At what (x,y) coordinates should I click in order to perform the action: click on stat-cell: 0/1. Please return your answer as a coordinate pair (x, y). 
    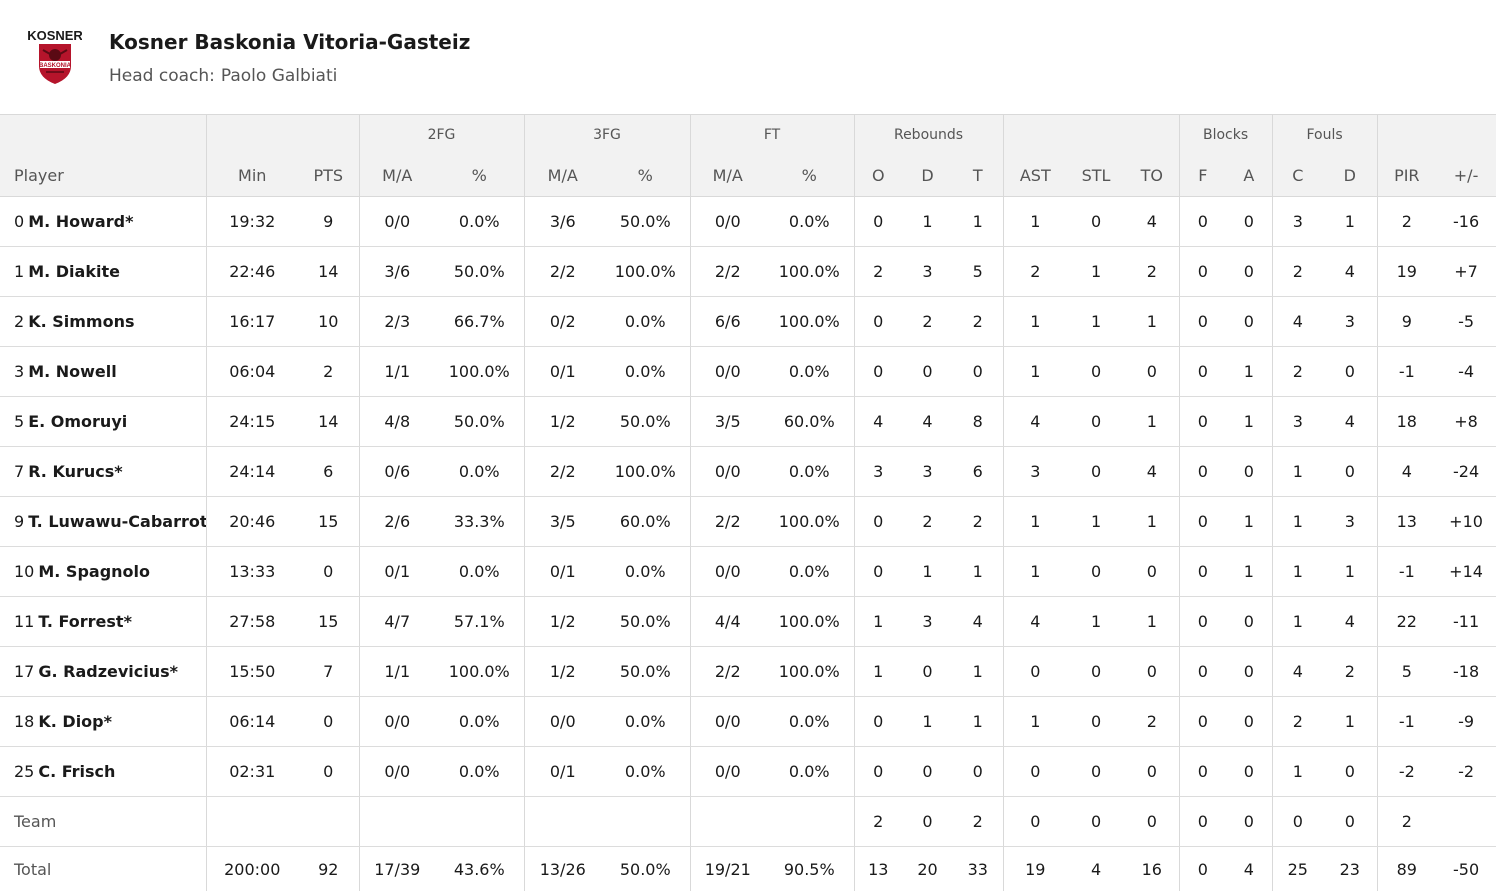
    Looking at the image, I should click on (562, 572).